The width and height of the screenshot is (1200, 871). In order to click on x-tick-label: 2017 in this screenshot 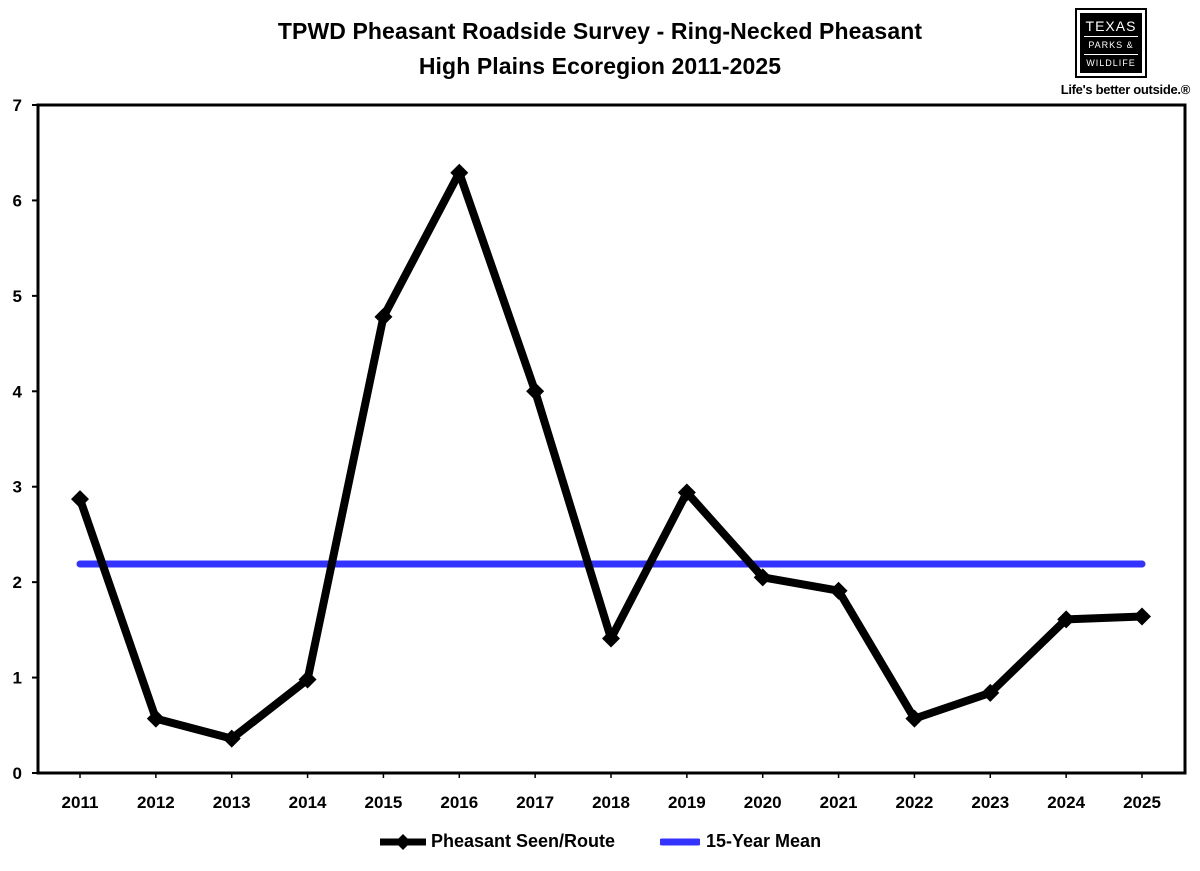, I will do `click(535, 802)`.